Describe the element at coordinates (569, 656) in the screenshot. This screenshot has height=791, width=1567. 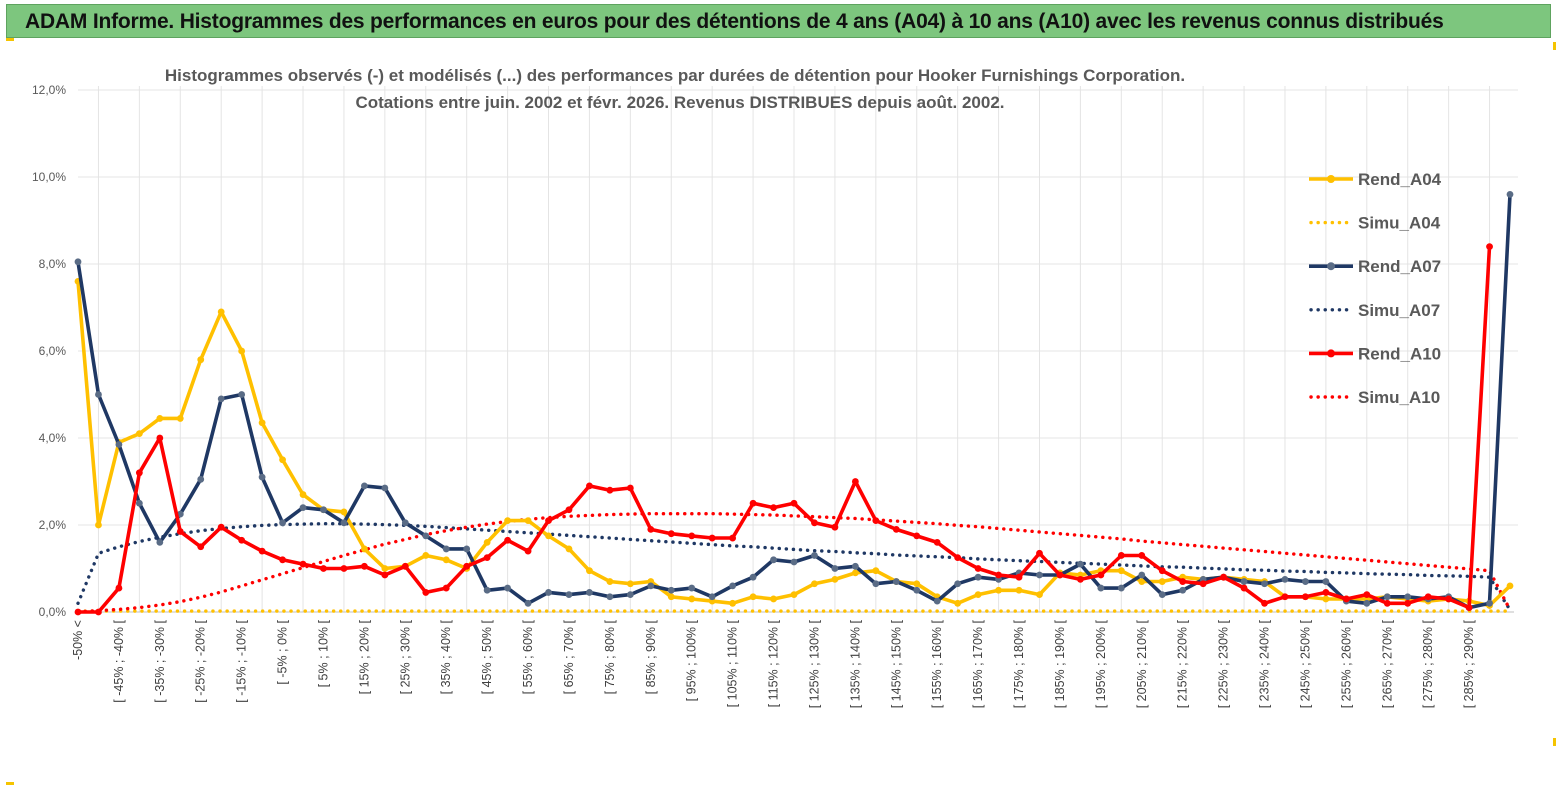
I see `x-tick-label: [ 65% ; 70% [` at that location.